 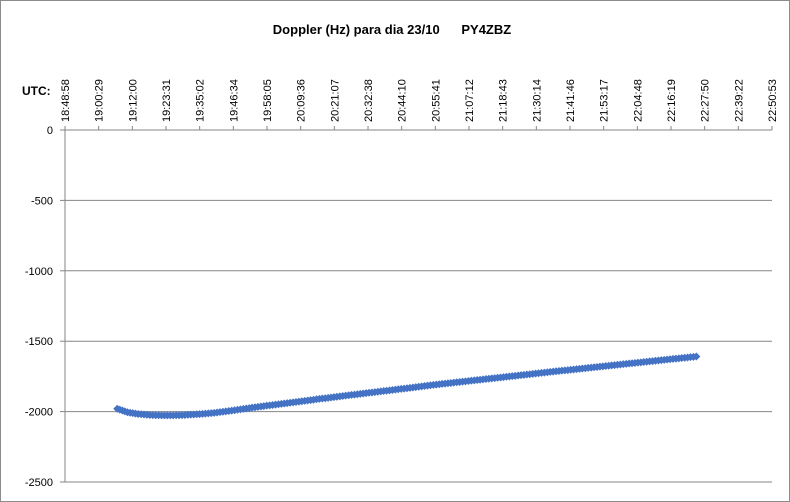 I want to click on x-tick-label: 20:55:41, so click(x=436, y=100).